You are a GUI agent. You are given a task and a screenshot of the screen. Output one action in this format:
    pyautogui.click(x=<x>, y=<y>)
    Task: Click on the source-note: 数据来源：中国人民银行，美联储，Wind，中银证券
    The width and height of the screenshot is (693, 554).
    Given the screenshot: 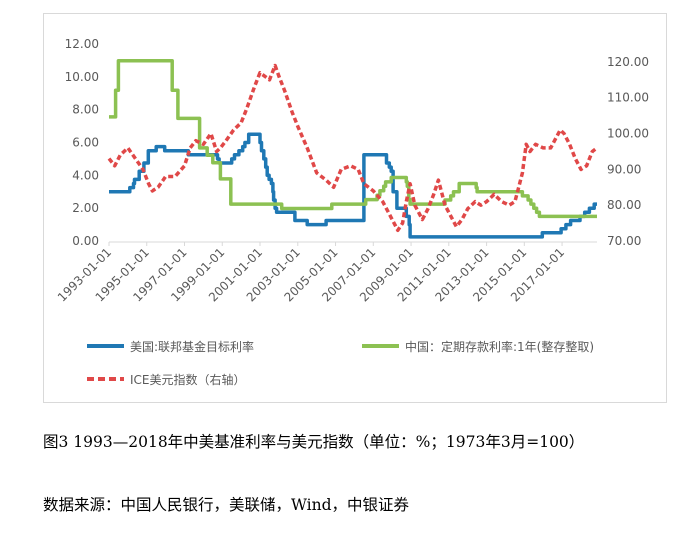 What is the action you would take?
    pyautogui.click(x=226, y=505)
    